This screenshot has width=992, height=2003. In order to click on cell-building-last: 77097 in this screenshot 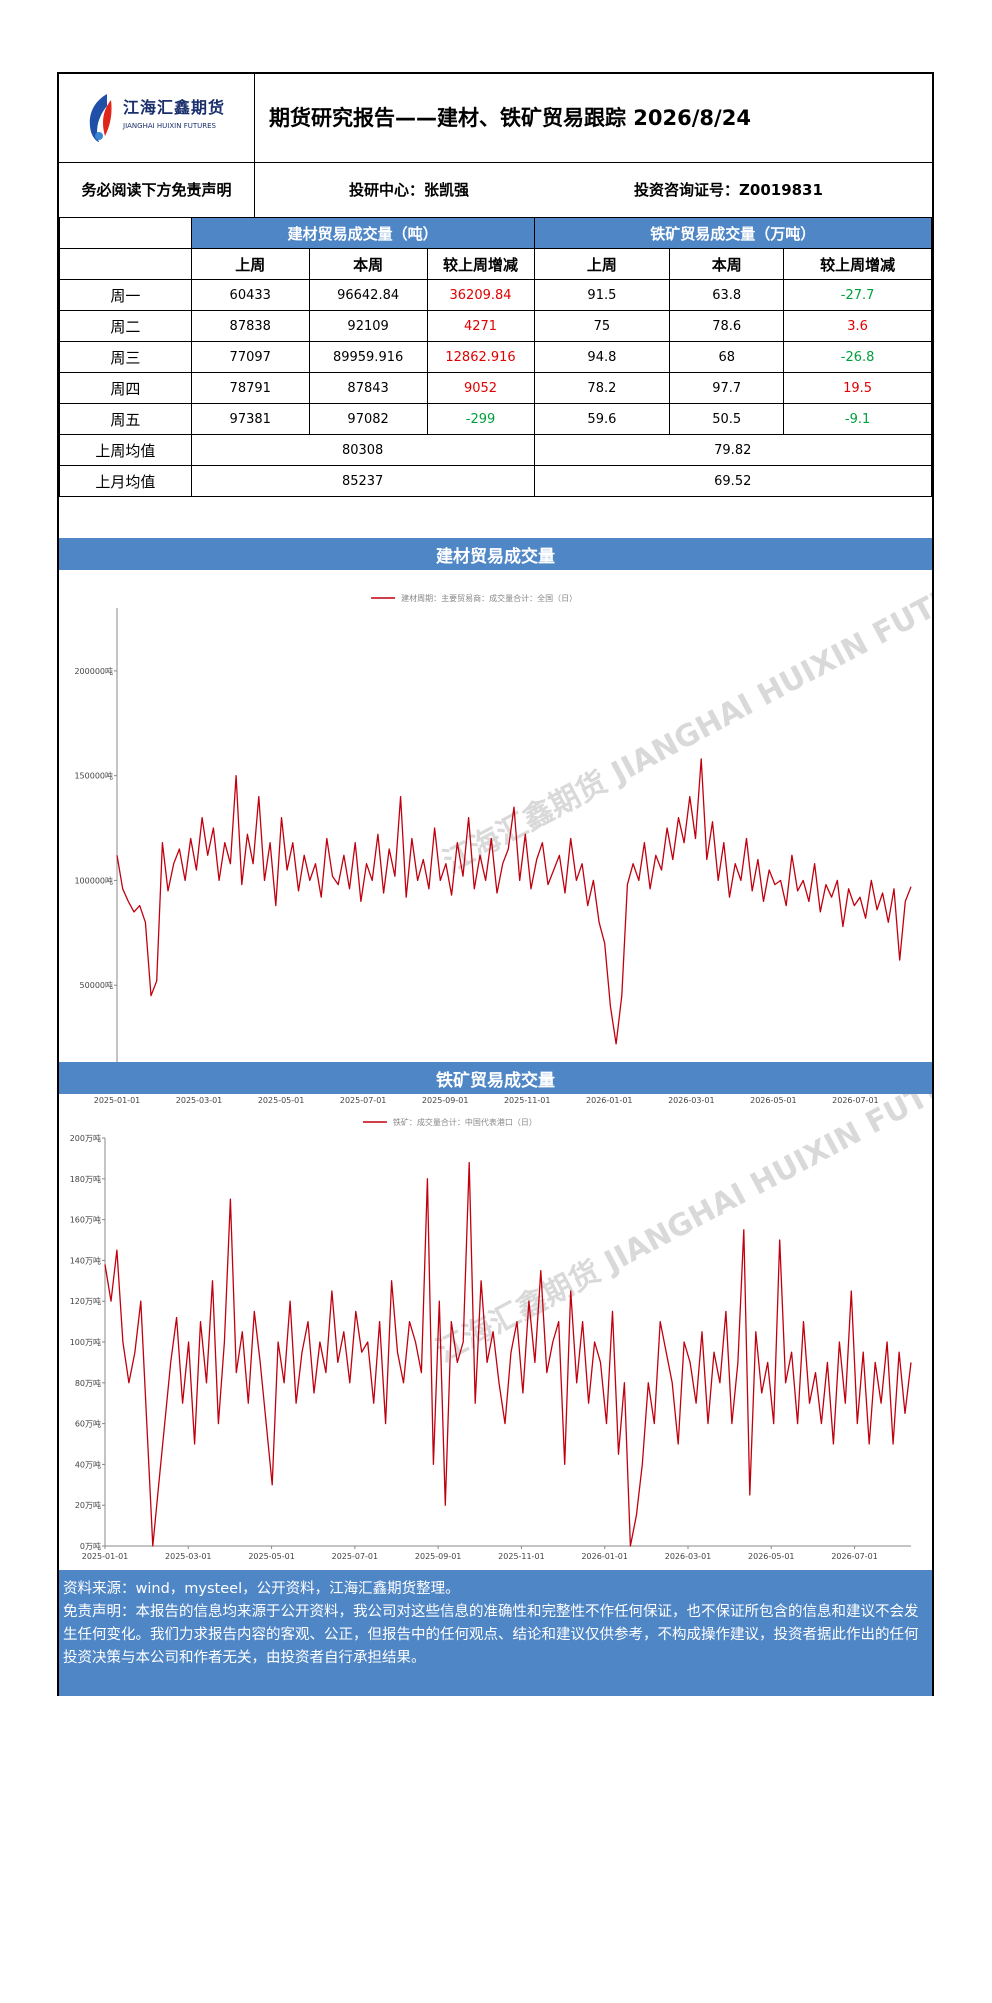, I will do `click(250, 357)`.